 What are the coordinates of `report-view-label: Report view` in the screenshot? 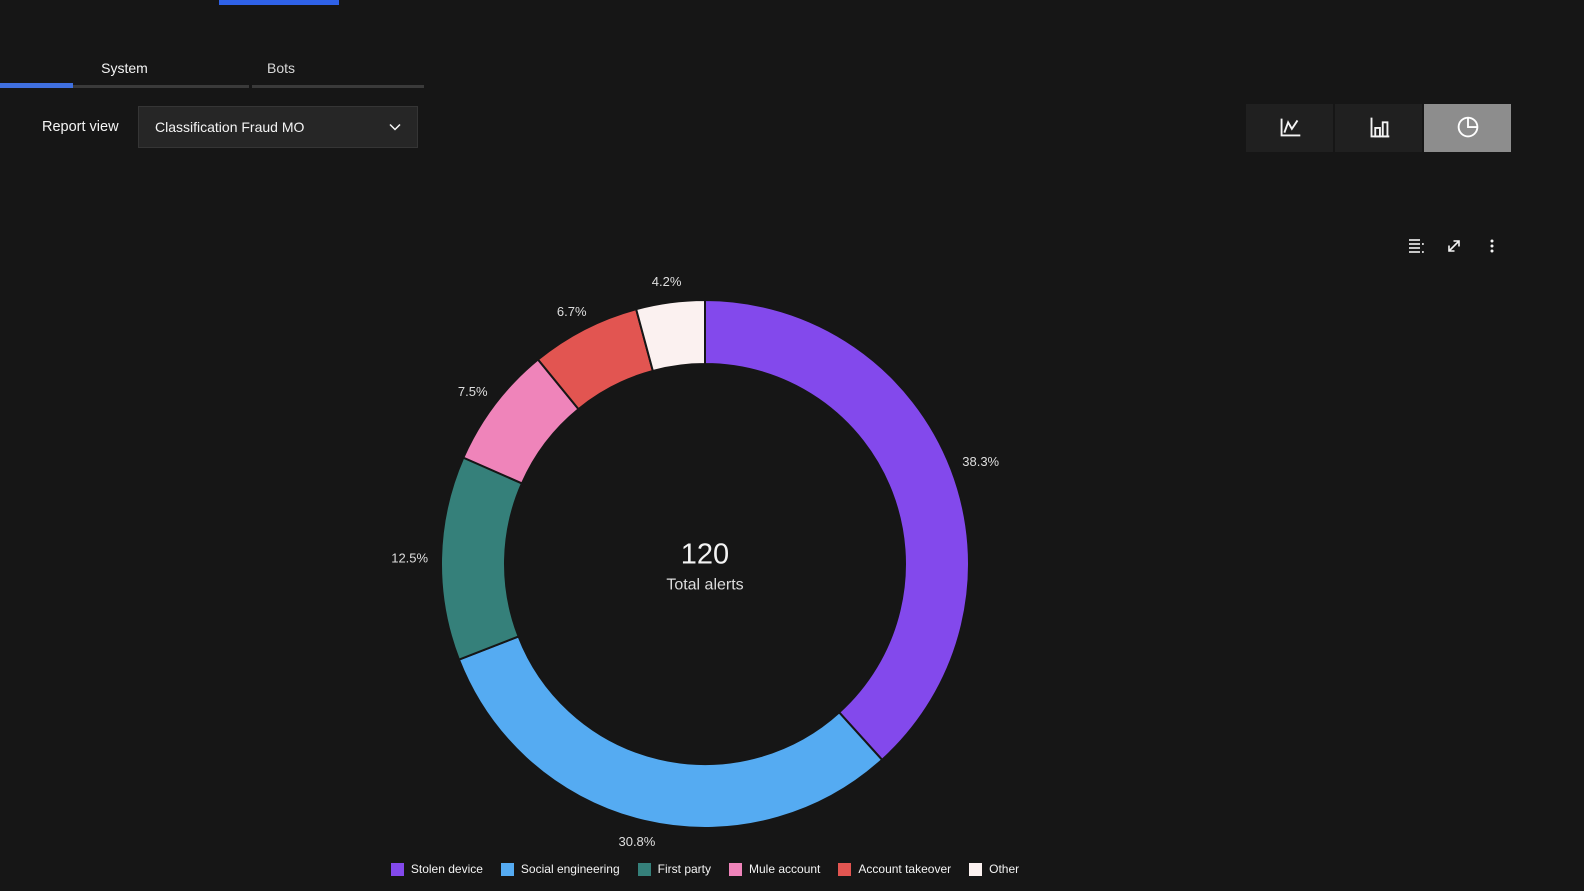 It's located at (80, 127).